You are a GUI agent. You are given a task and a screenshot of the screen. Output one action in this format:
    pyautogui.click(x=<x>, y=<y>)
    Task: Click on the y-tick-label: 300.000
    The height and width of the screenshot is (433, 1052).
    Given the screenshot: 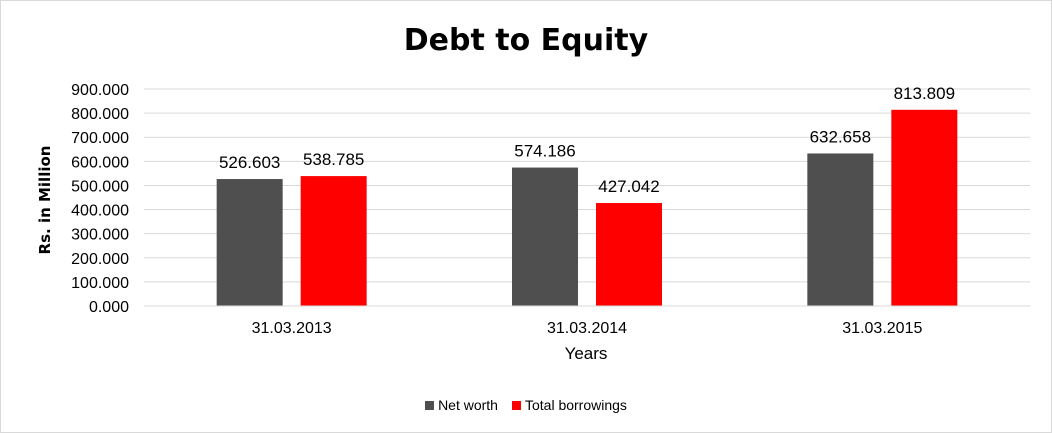 What is the action you would take?
    pyautogui.click(x=100, y=235)
    